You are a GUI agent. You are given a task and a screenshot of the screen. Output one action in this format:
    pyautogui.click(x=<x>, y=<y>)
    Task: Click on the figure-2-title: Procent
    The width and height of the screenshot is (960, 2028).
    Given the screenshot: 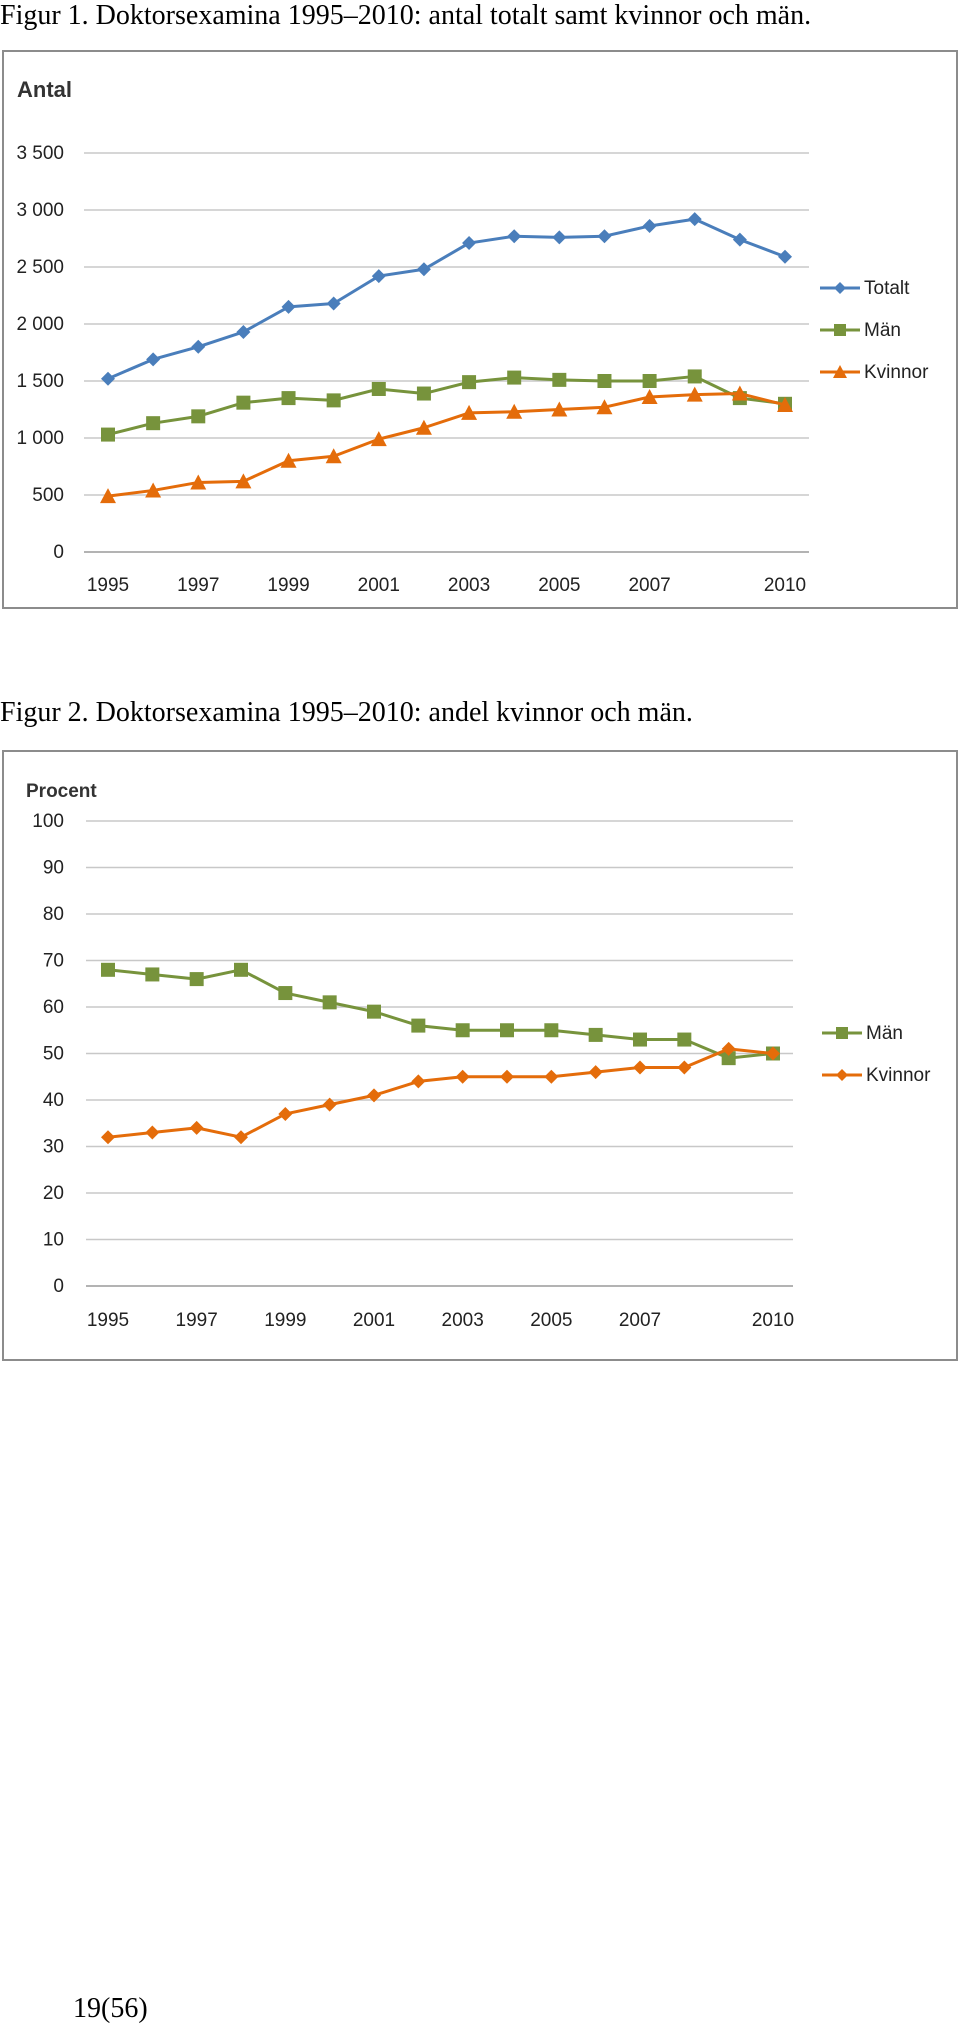 What is the action you would take?
    pyautogui.click(x=61, y=791)
    